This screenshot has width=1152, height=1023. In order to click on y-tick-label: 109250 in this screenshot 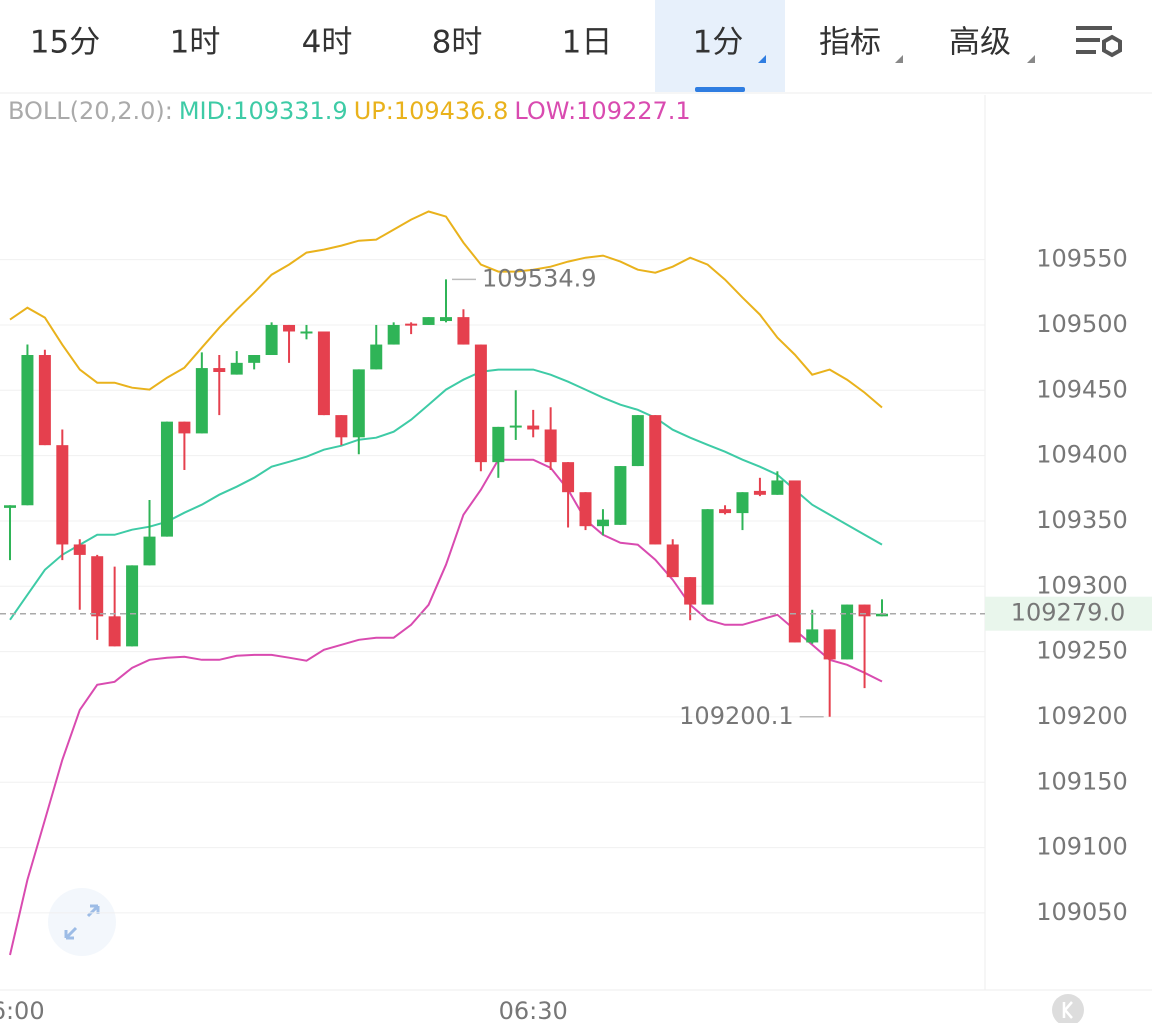, I will do `click(1082, 651)`.